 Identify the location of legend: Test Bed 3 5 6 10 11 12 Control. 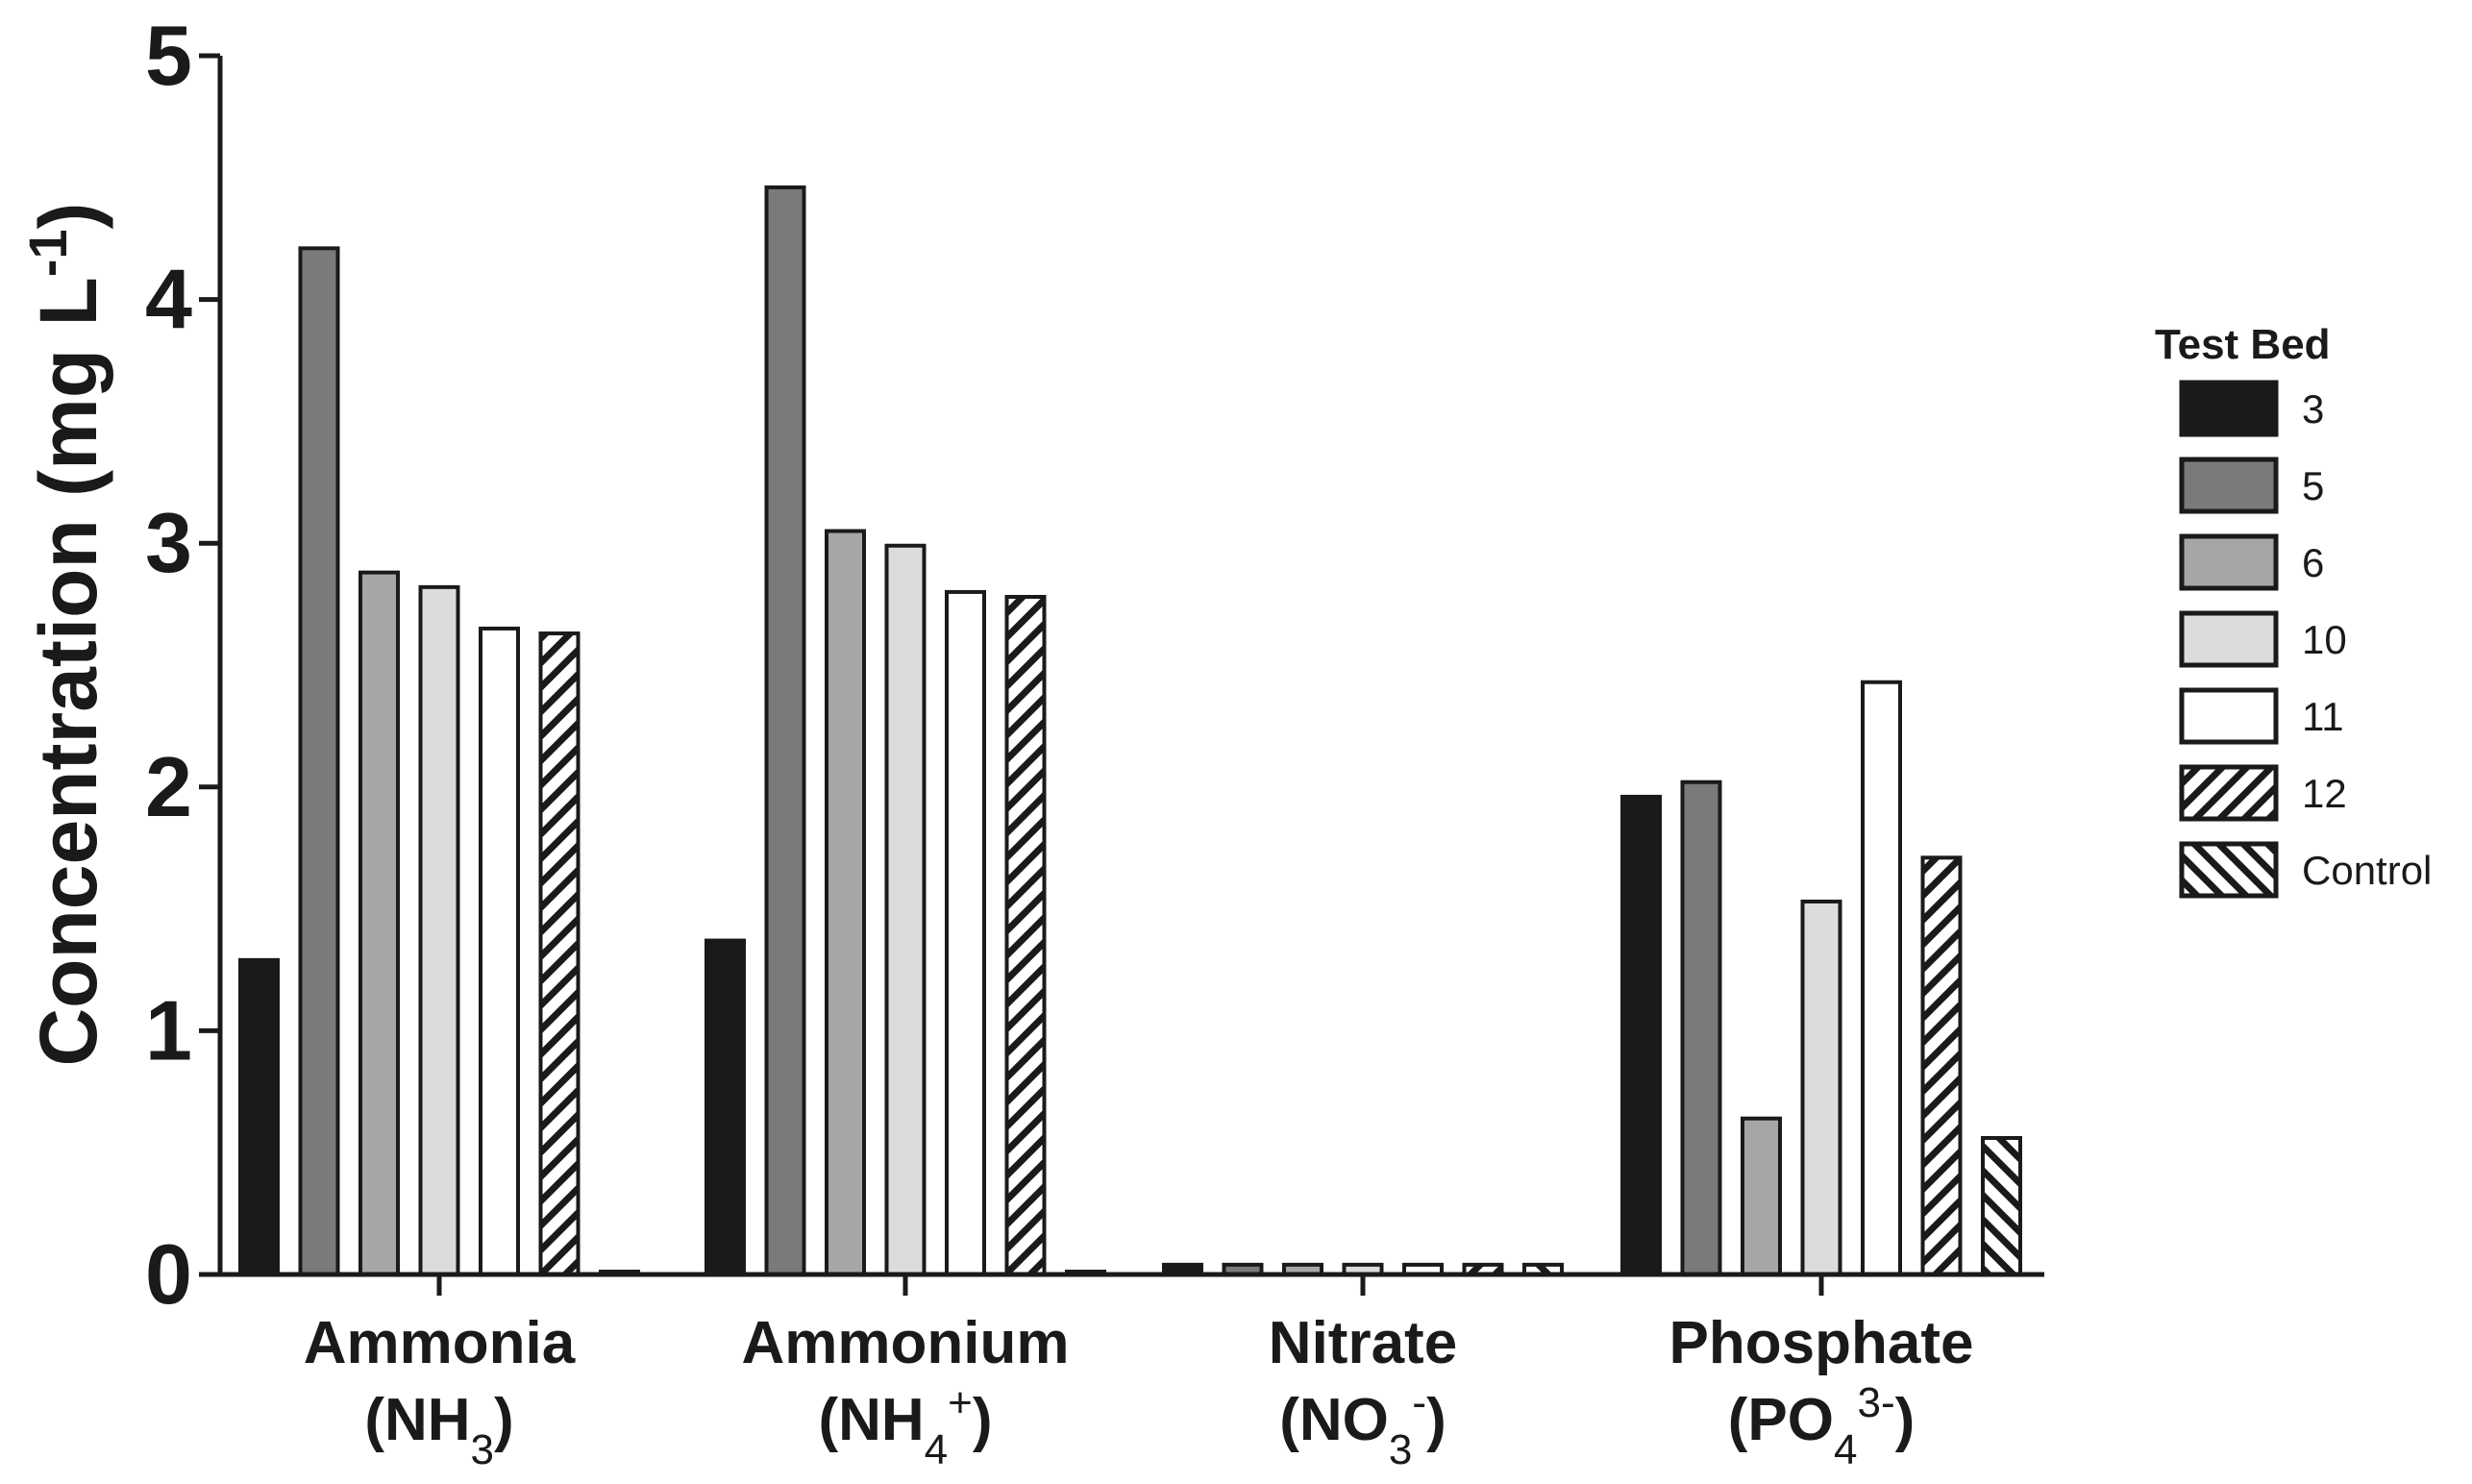
(2293, 610).